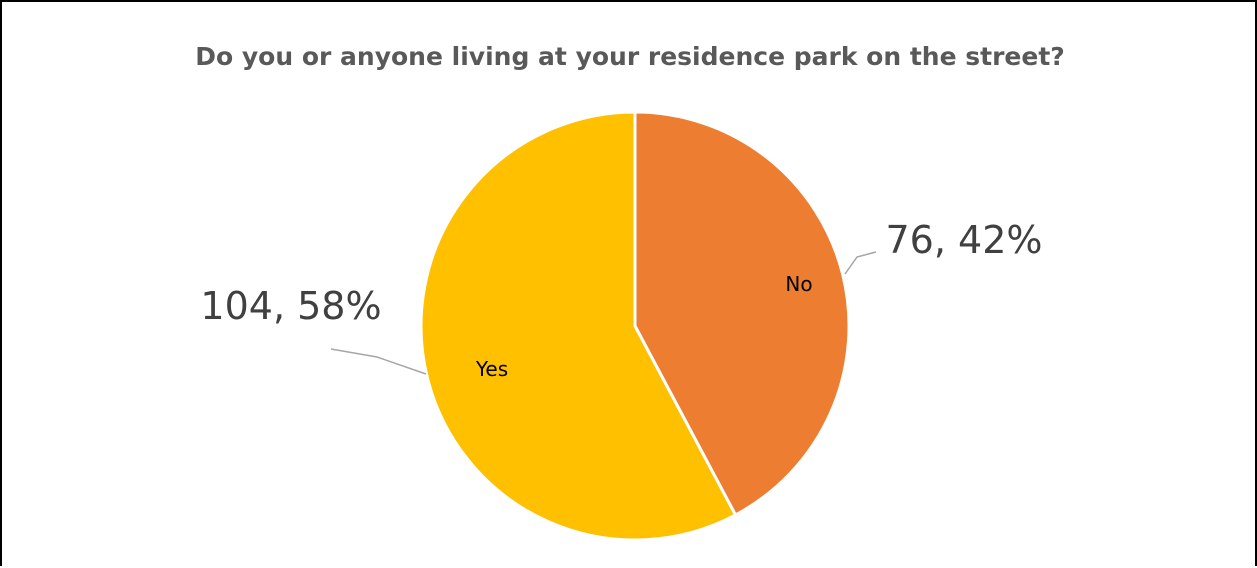 Image resolution: width=1257 pixels, height=568 pixels. Describe the element at coordinates (964, 240) in the screenshot. I see `data-label-no: 76, 42%` at that location.